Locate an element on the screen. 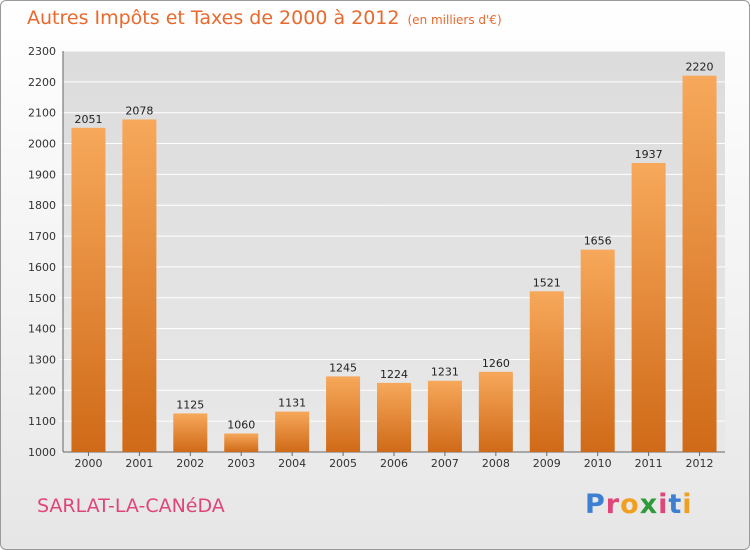  logo-letter: P is located at coordinates (595, 504).